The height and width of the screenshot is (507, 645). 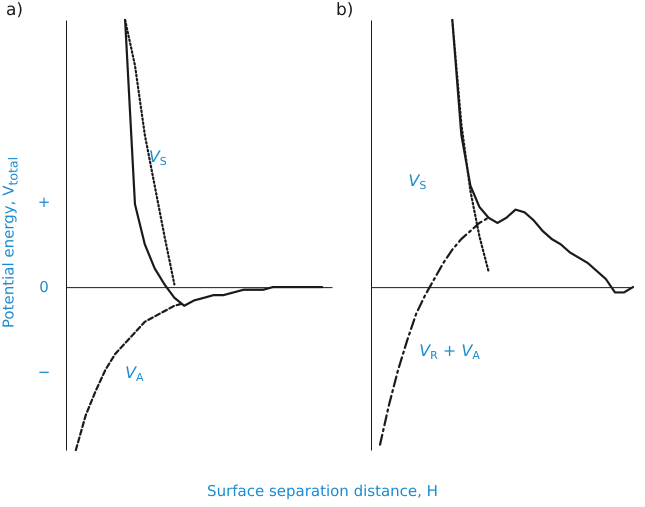 I want to click on x-axis-title: Surface separation distance, H, so click(x=322, y=491).